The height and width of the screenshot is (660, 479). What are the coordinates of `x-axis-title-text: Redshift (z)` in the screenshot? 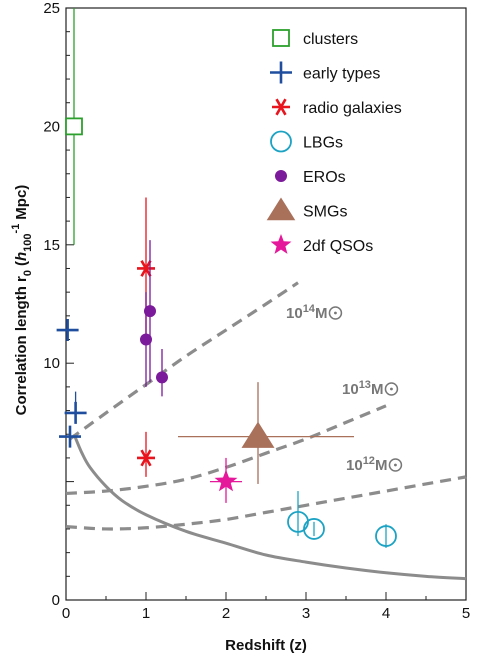 It's located at (266, 645).